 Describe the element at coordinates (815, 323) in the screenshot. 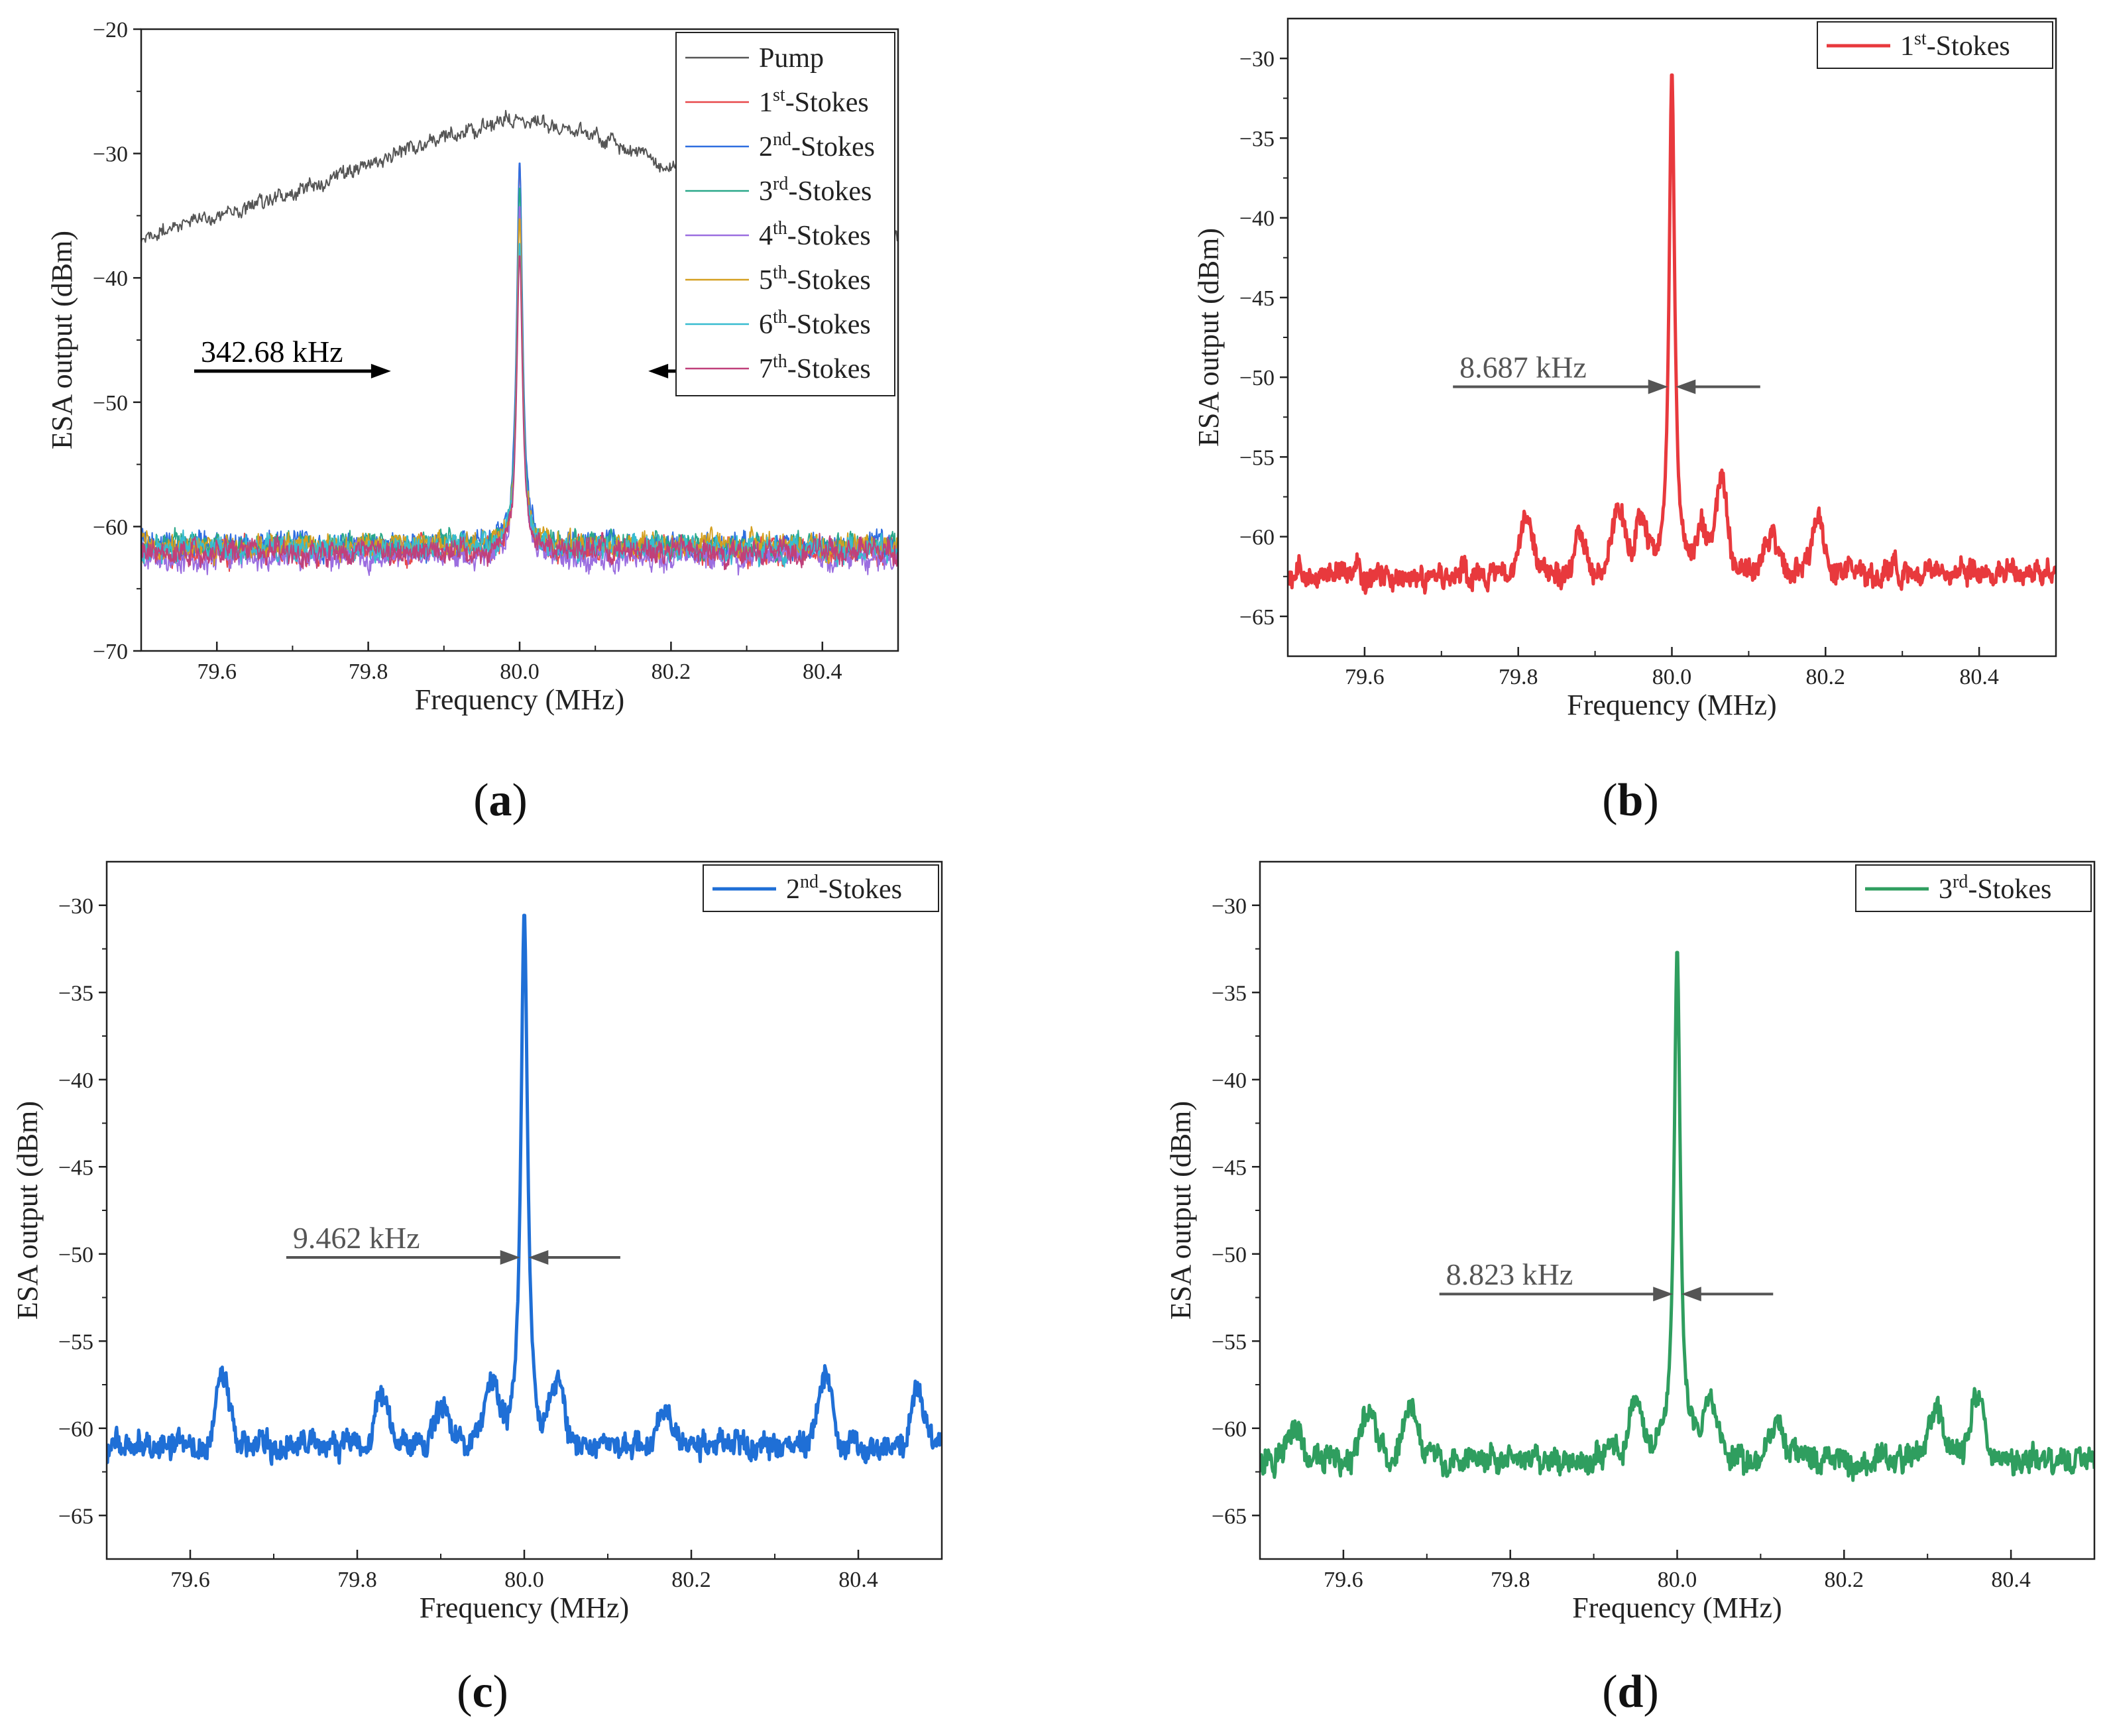

I see `legend-entry: 6th-Stokes` at that location.